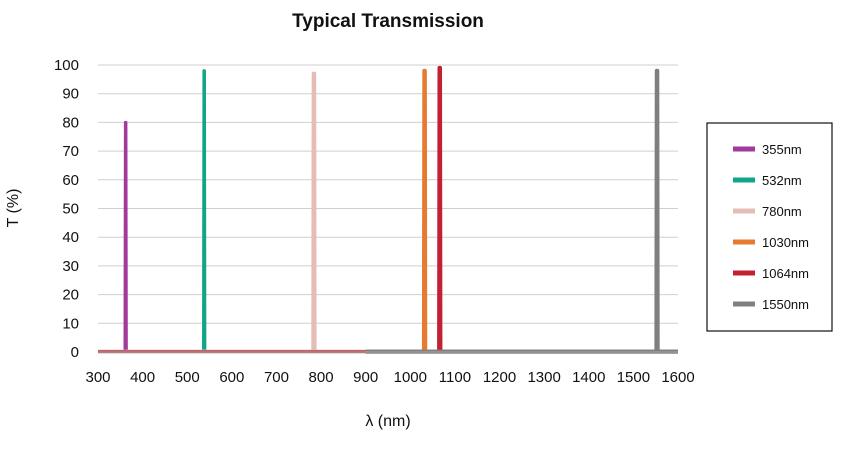  Describe the element at coordinates (231, 377) in the screenshot. I see `x-tick-label: 600` at that location.